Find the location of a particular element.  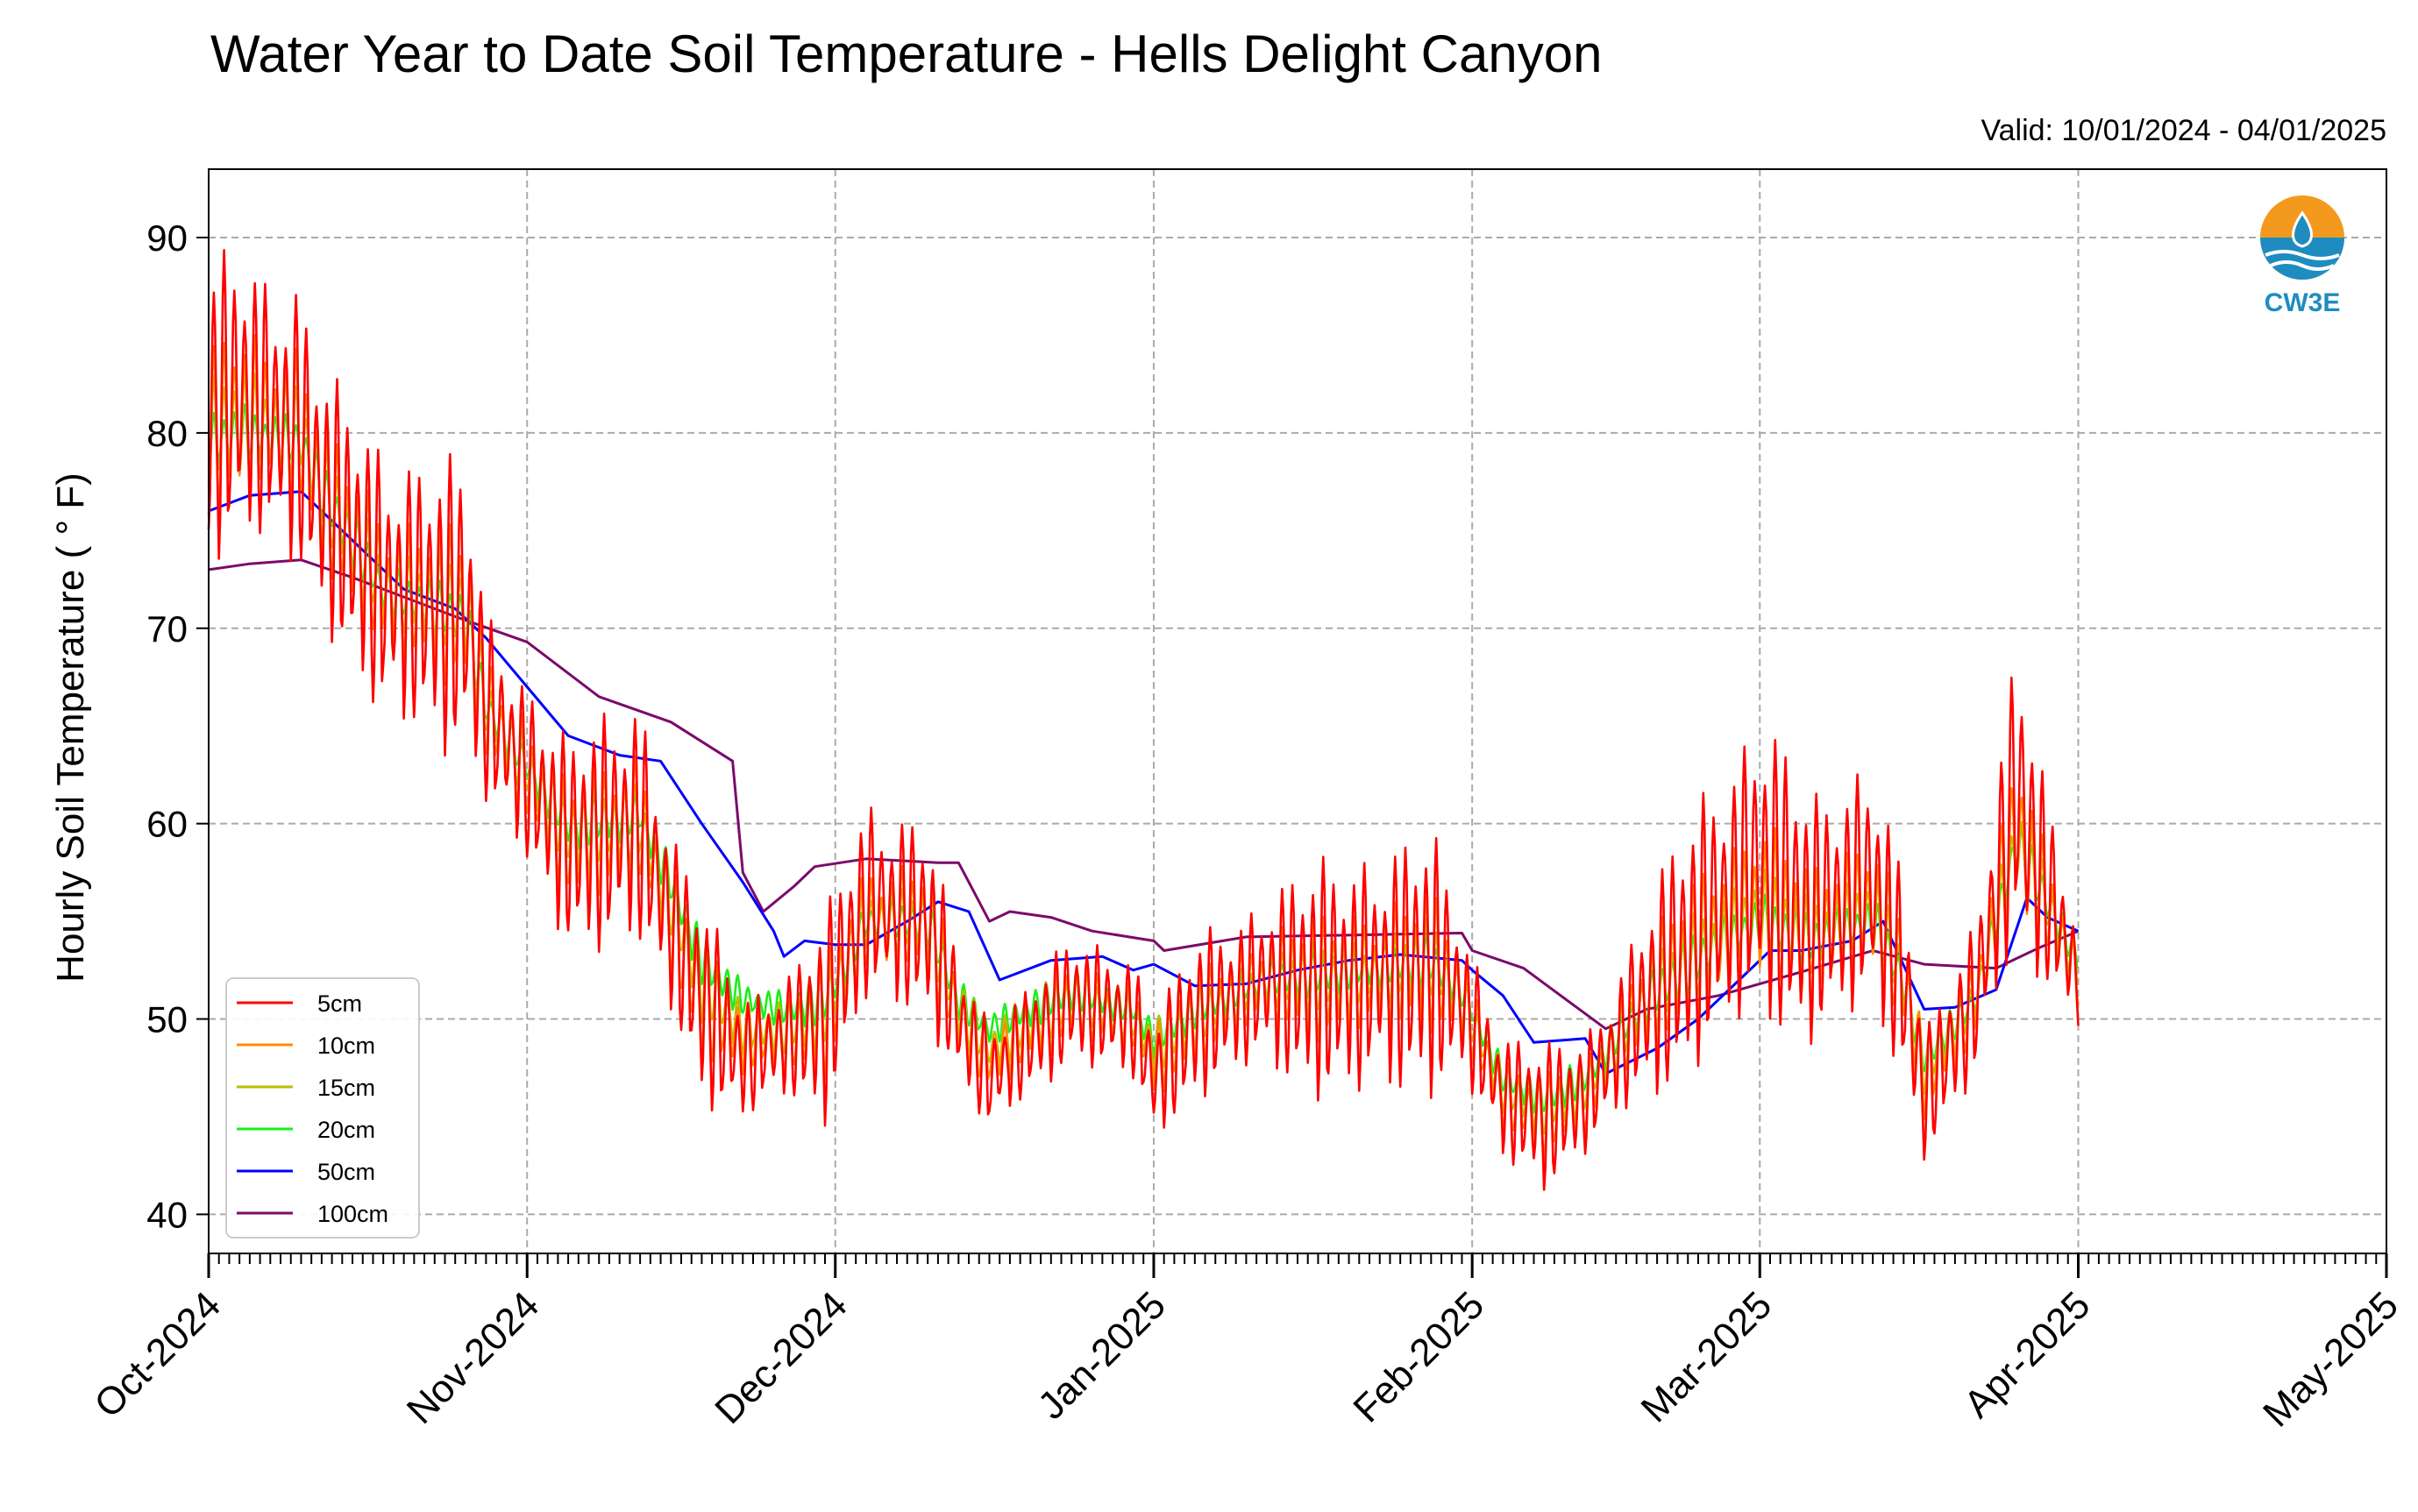

x-tick-label: Nov-2024 is located at coordinates (473, 1357).